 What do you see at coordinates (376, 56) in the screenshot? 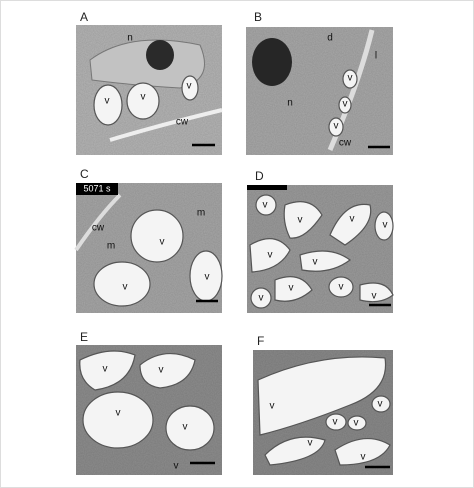
I see `annotation: l` at bounding box center [376, 56].